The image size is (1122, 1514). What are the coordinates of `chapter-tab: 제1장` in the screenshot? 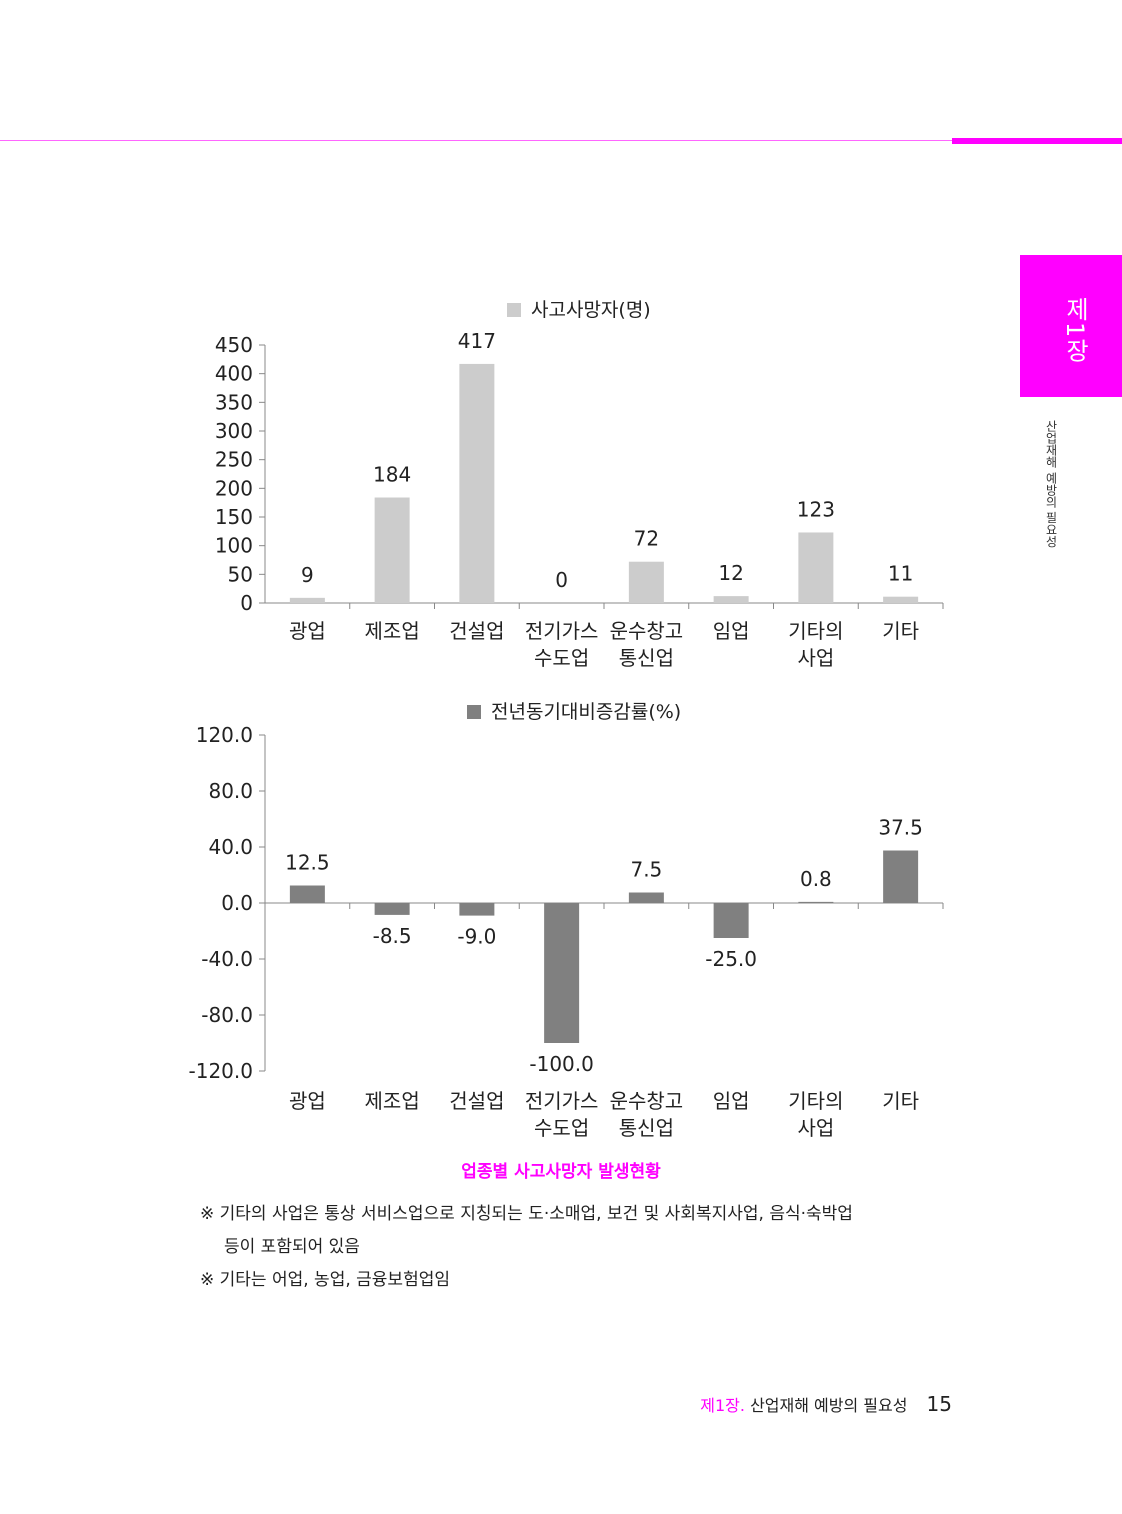 It's located at (1071, 326).